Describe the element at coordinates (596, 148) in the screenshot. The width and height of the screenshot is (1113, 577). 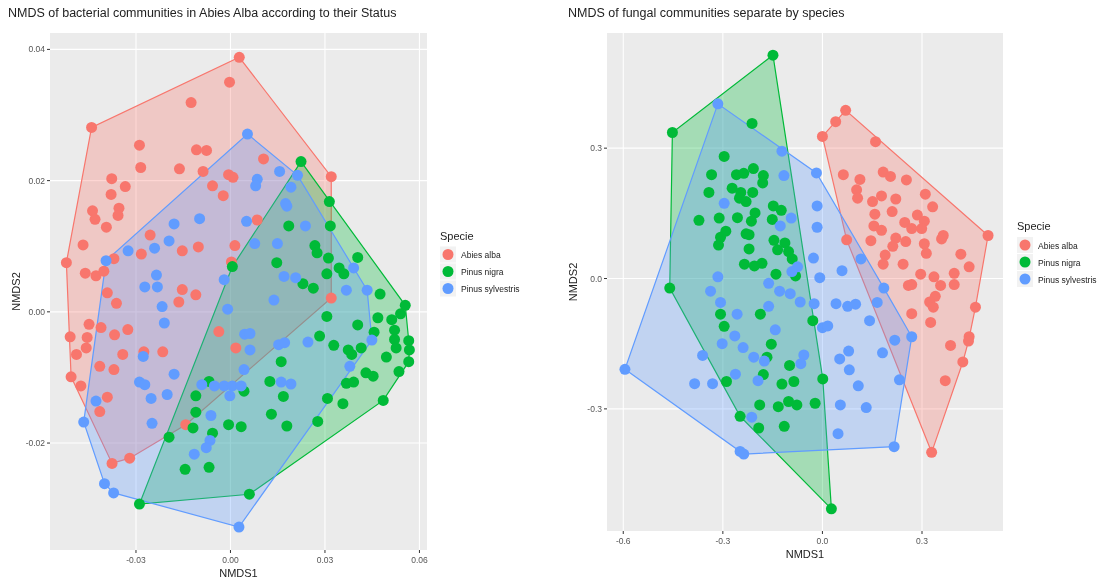
I see `y-tick-label: 0.3` at that location.